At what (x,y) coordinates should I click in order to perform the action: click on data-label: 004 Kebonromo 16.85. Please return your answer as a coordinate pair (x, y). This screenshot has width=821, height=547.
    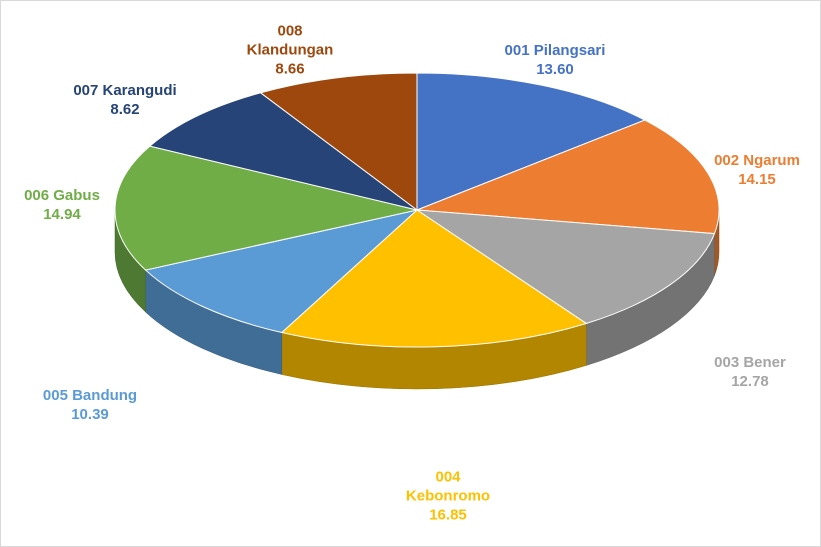
    Looking at the image, I should click on (448, 496).